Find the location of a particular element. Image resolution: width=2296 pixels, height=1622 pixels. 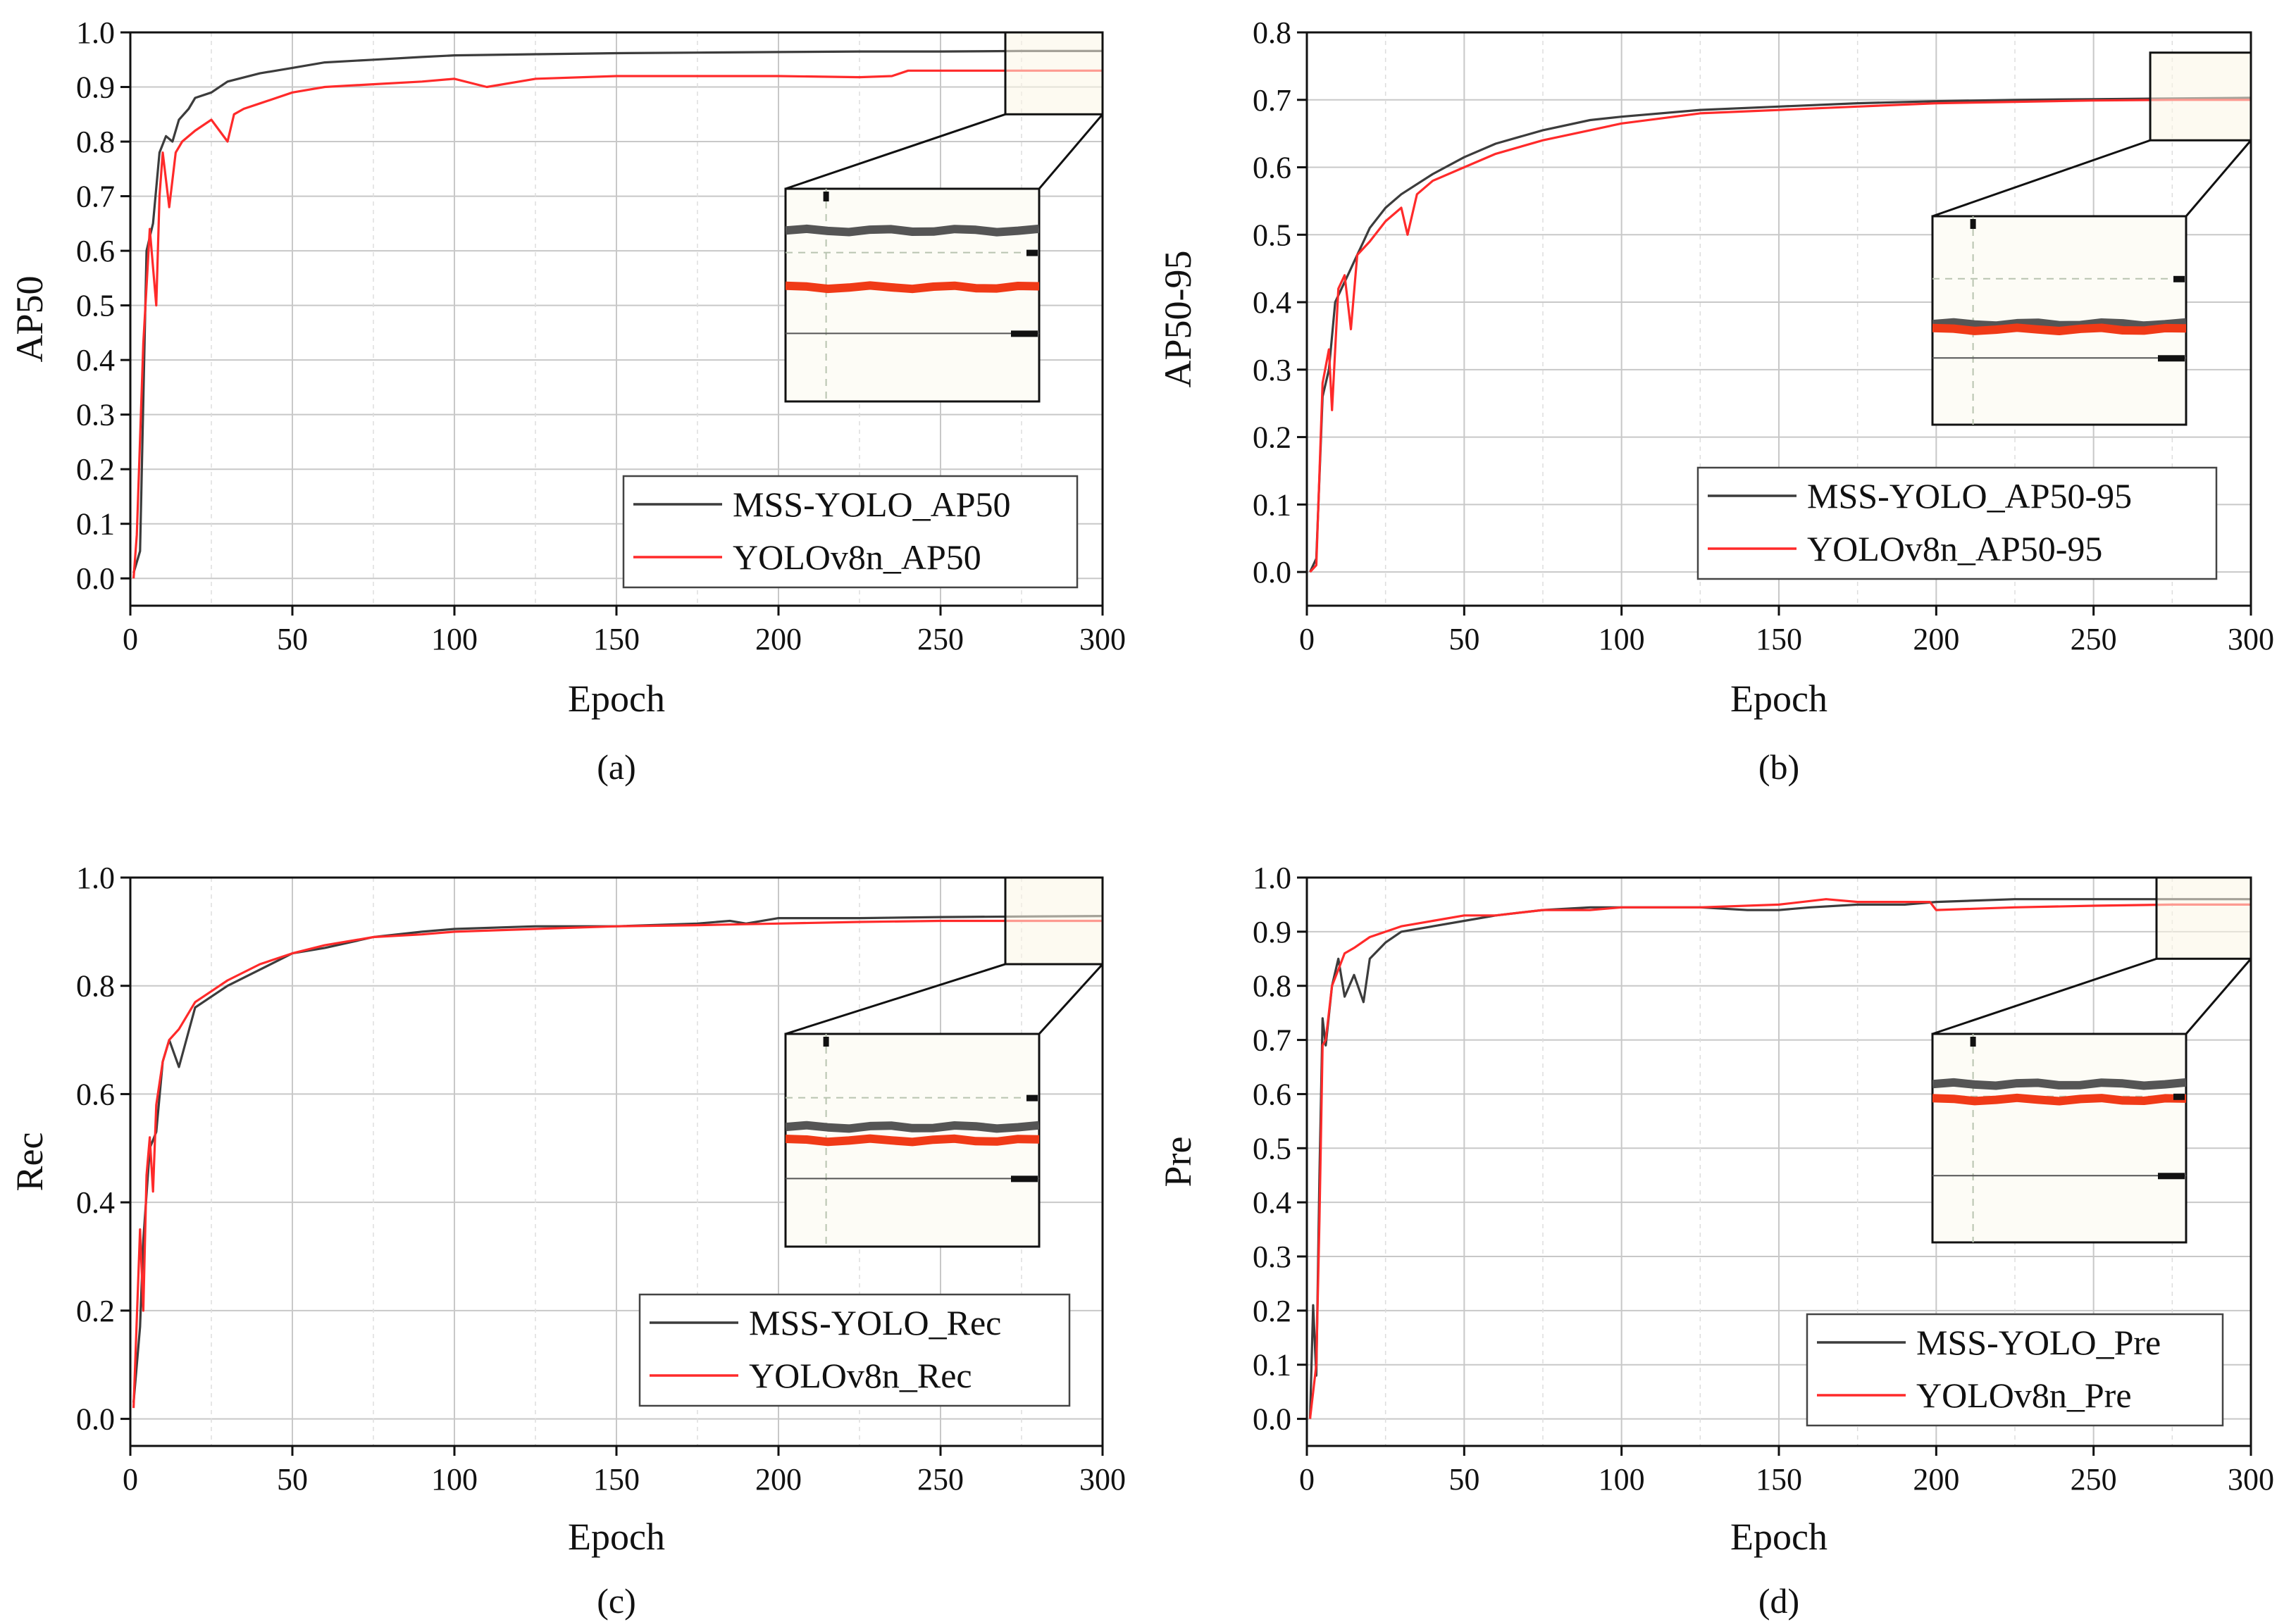

legend: MSS-YOLO_AP50 YOLOv8n_AP50 is located at coordinates (850, 532).